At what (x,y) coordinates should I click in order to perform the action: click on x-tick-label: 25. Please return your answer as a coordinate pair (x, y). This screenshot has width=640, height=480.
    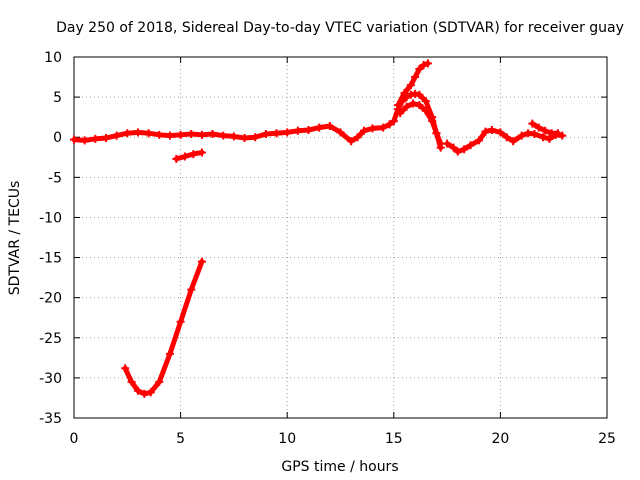
    Looking at the image, I should click on (607, 439).